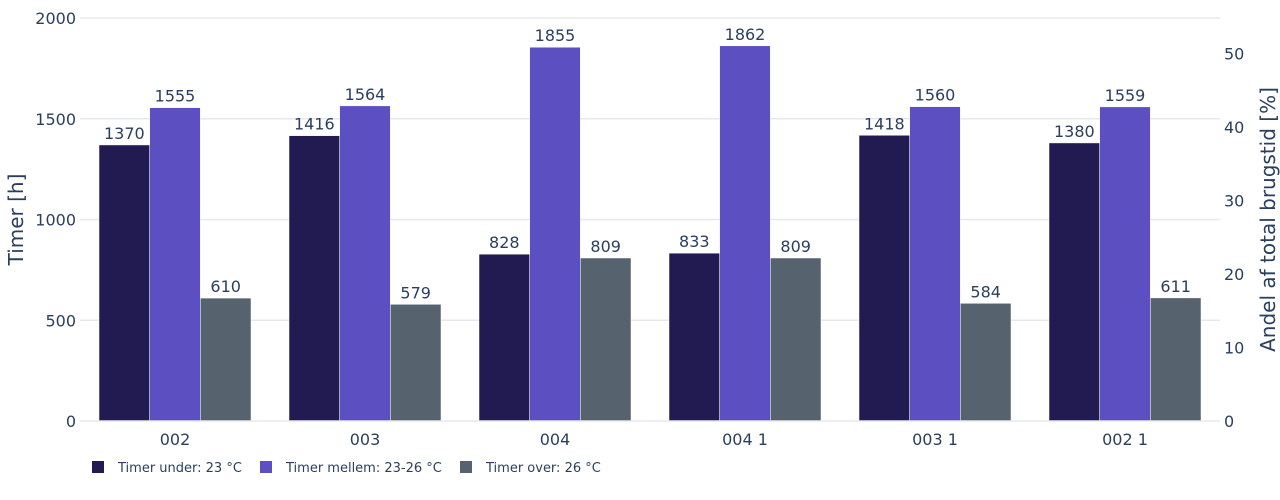 The width and height of the screenshot is (1280, 500). Describe the element at coordinates (225, 286) in the screenshot. I see `data-label: 610` at that location.